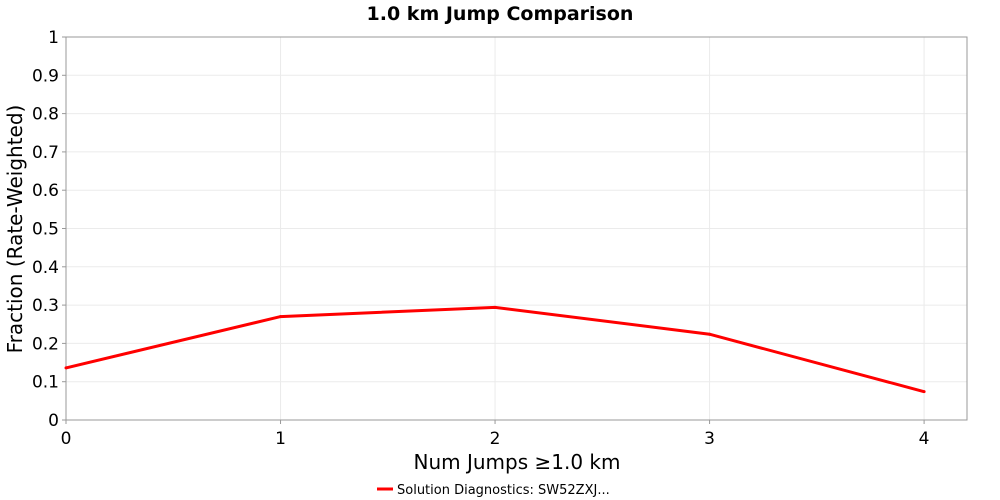  Describe the element at coordinates (709, 439) in the screenshot. I see `x-tick-label: 3` at that location.